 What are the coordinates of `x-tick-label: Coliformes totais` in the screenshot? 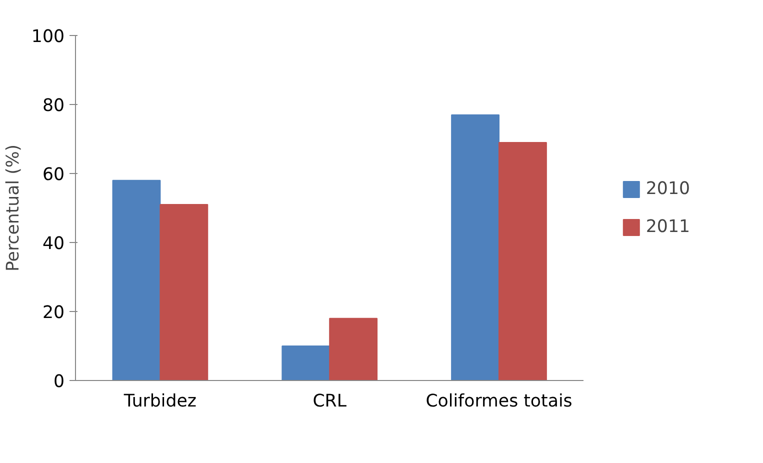 It's located at (499, 402).